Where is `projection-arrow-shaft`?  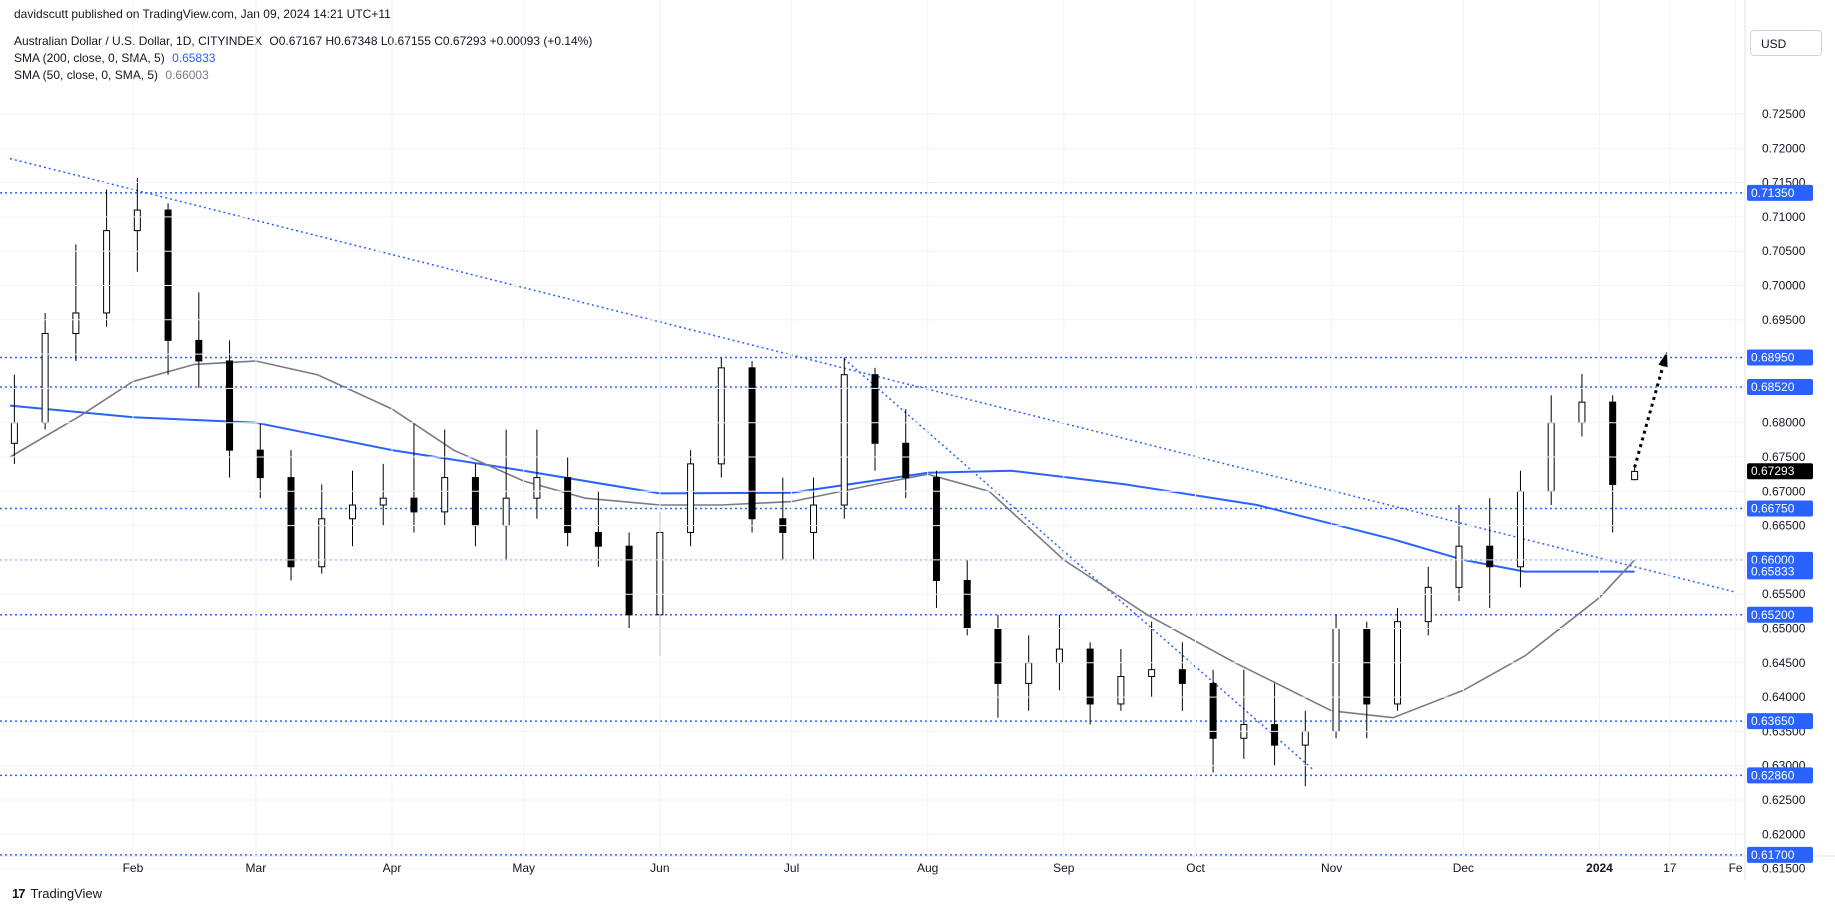
projection-arrow-shaft is located at coordinates (1650, 412).